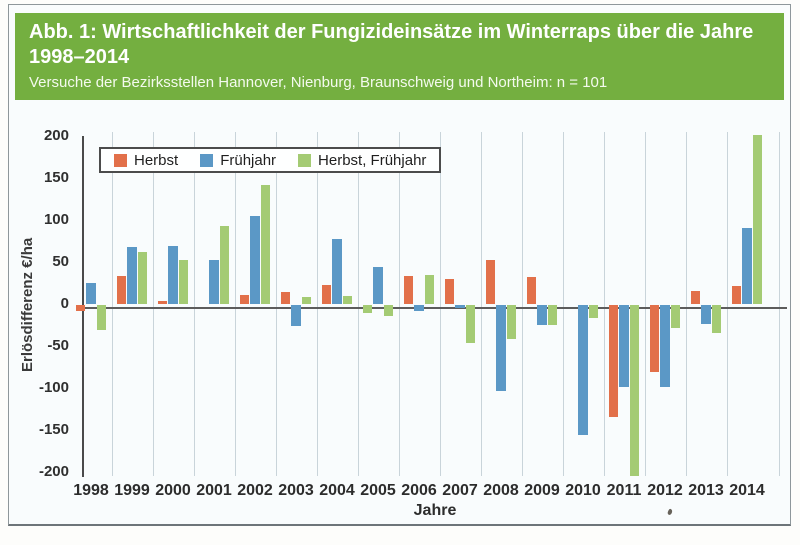 The image size is (800, 545). I want to click on bar-herbst-2013, so click(695, 297).